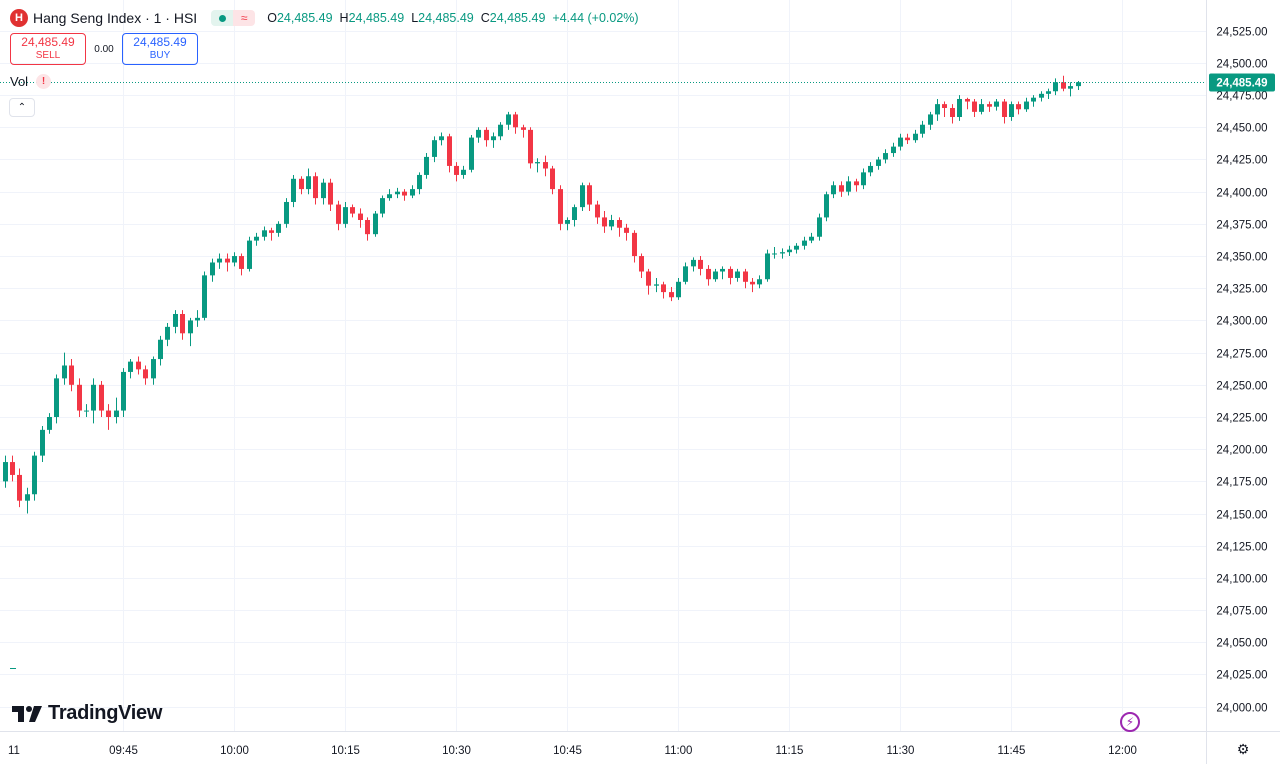 Image resolution: width=1280 pixels, height=764 pixels. What do you see at coordinates (244, 18) in the screenshot?
I see `data-delay-icon: ≈` at bounding box center [244, 18].